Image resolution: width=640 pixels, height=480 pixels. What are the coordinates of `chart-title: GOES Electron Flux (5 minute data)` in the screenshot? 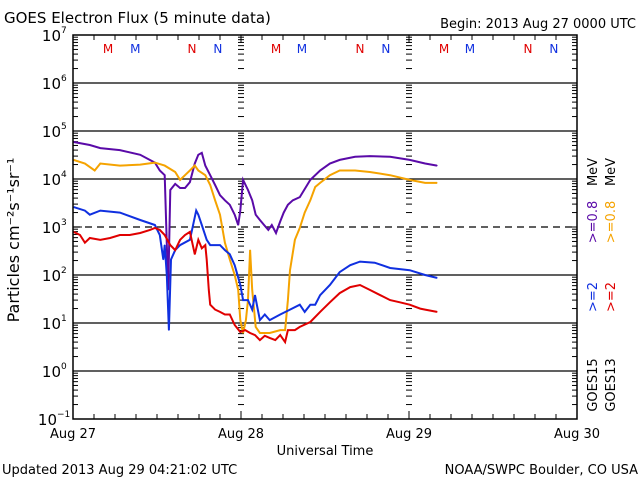 It's located at (137, 18).